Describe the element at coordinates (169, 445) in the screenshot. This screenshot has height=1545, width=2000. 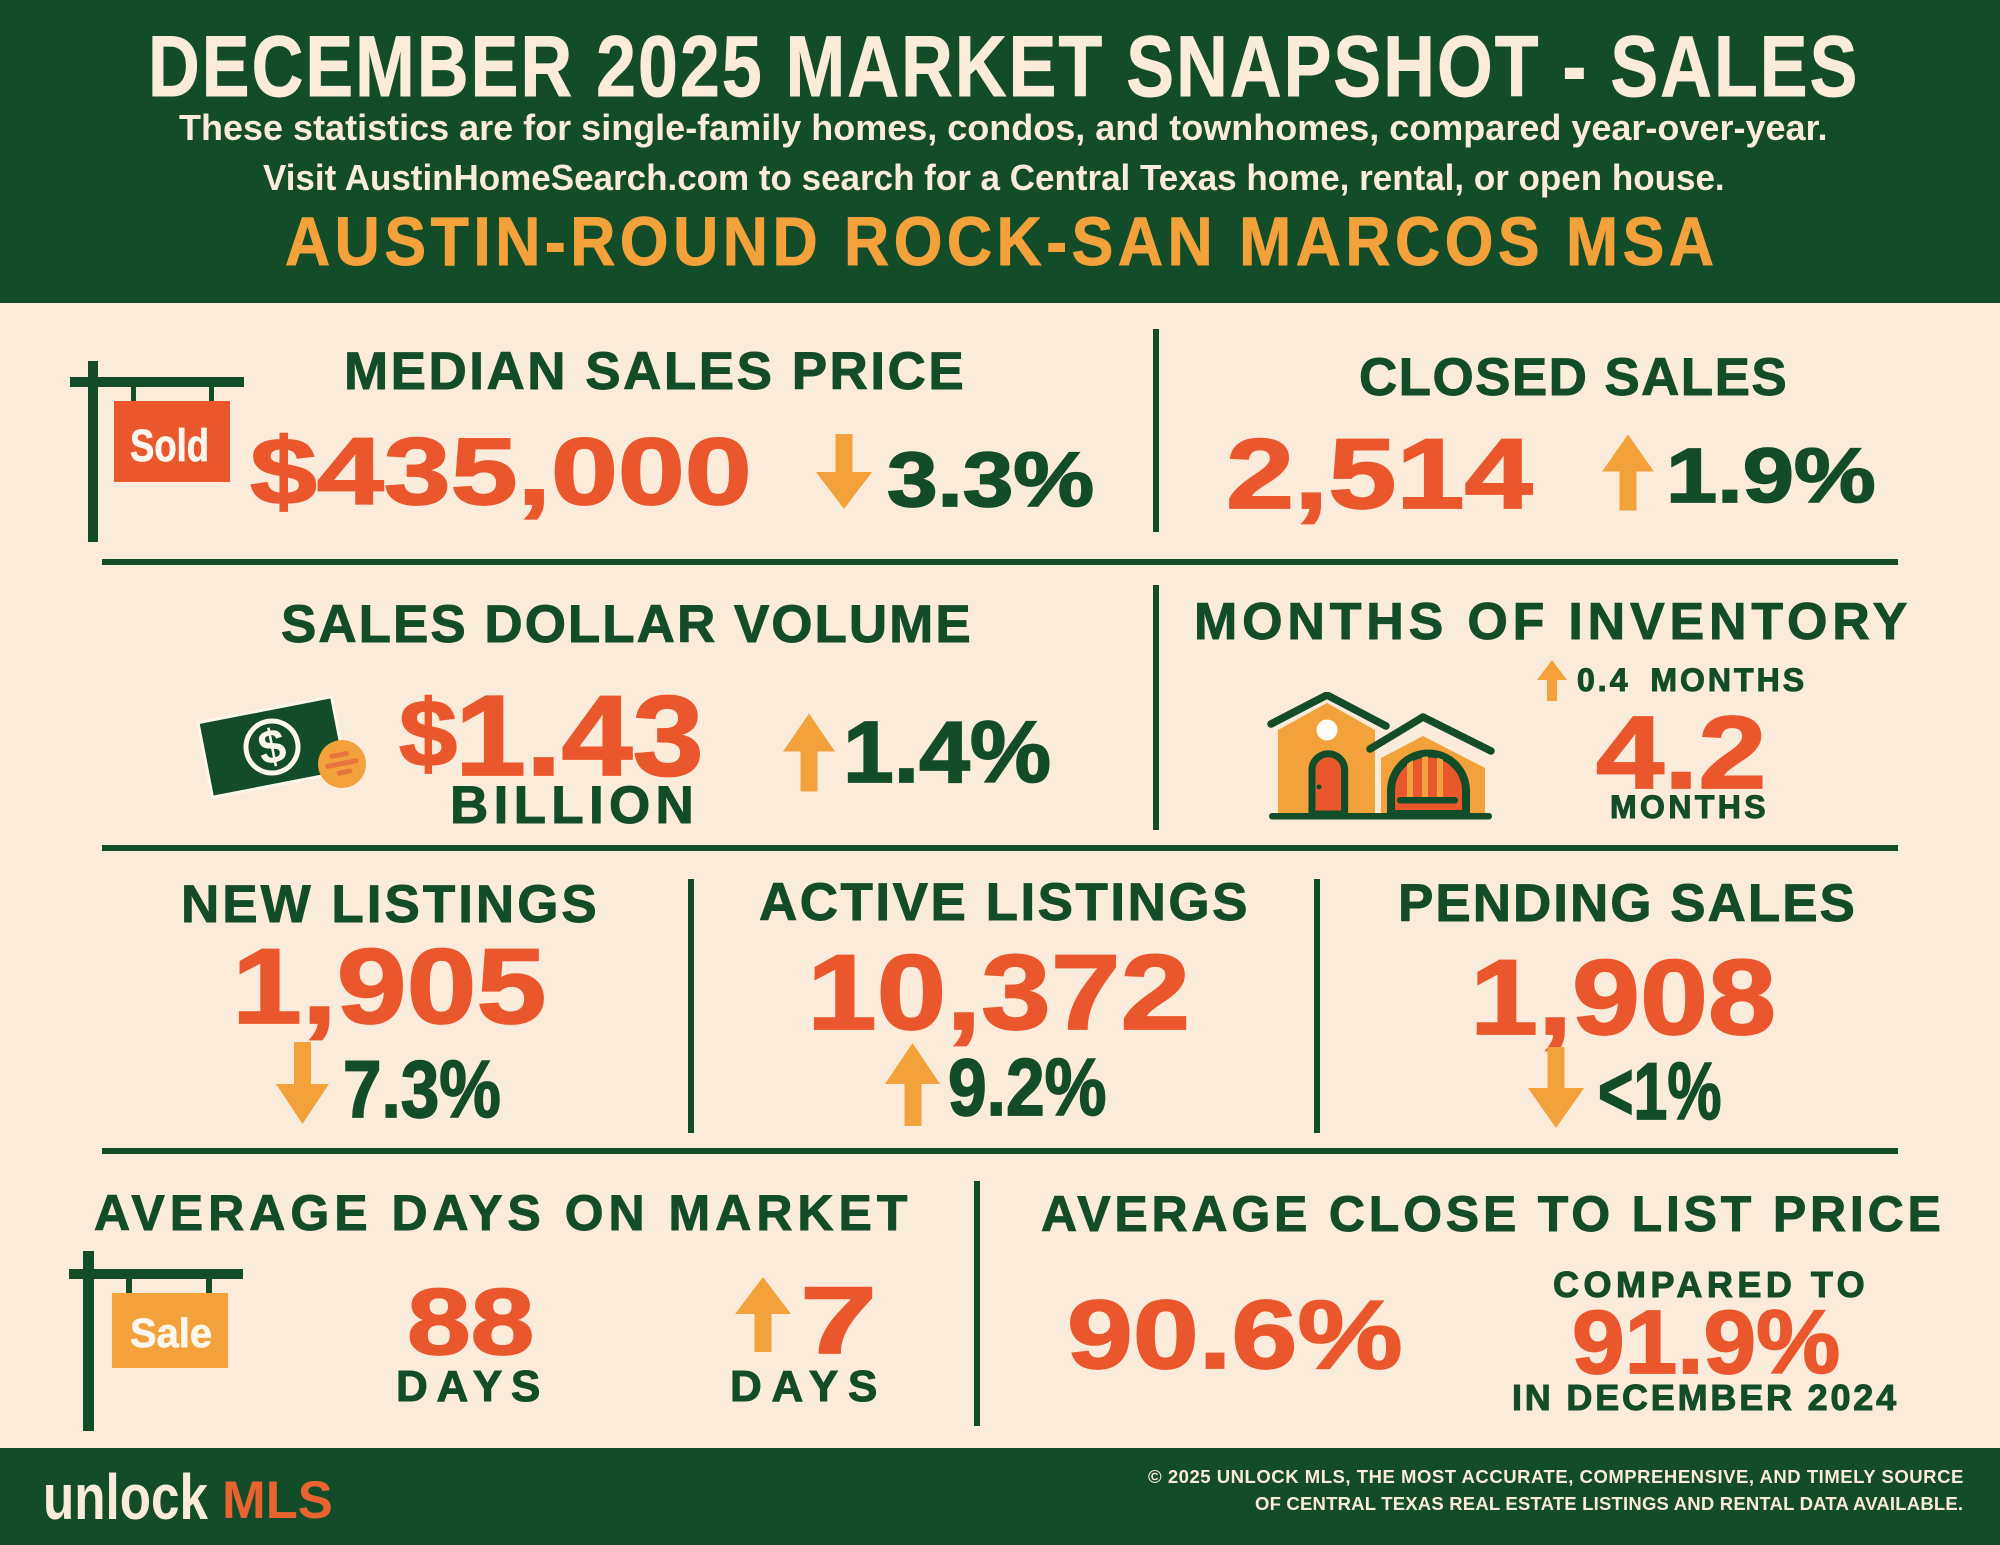
I see `svg-text: Sold` at that location.